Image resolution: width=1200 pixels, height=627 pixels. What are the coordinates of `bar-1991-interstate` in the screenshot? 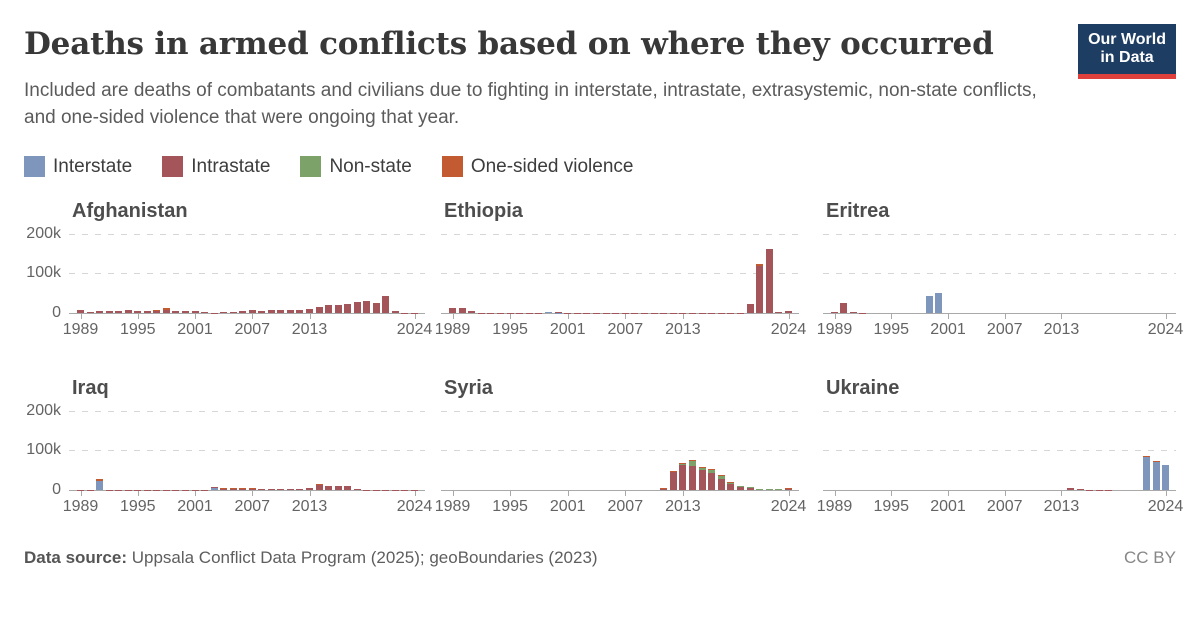 It's located at (100, 485).